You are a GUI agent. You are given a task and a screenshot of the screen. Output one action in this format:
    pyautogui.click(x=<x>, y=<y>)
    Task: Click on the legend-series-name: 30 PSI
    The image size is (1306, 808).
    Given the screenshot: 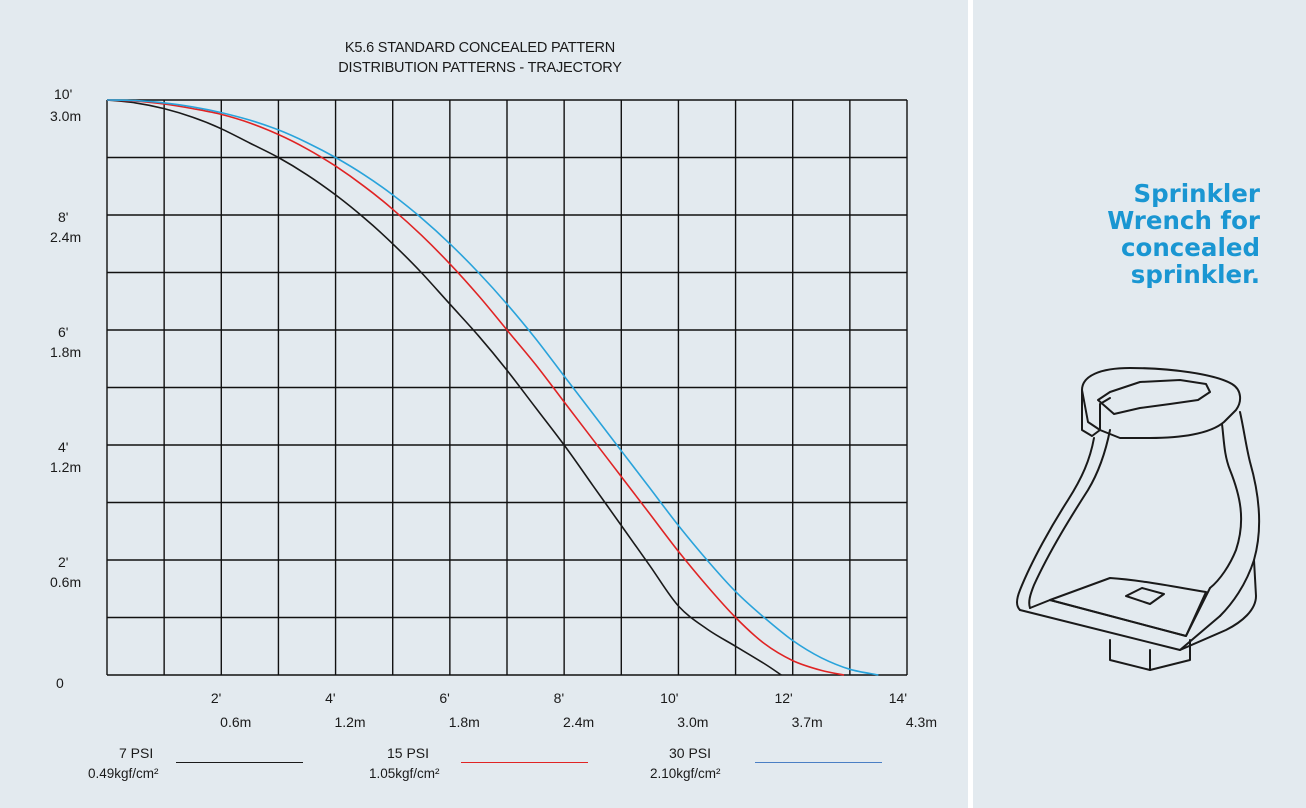 What is the action you would take?
    pyautogui.click(x=690, y=753)
    